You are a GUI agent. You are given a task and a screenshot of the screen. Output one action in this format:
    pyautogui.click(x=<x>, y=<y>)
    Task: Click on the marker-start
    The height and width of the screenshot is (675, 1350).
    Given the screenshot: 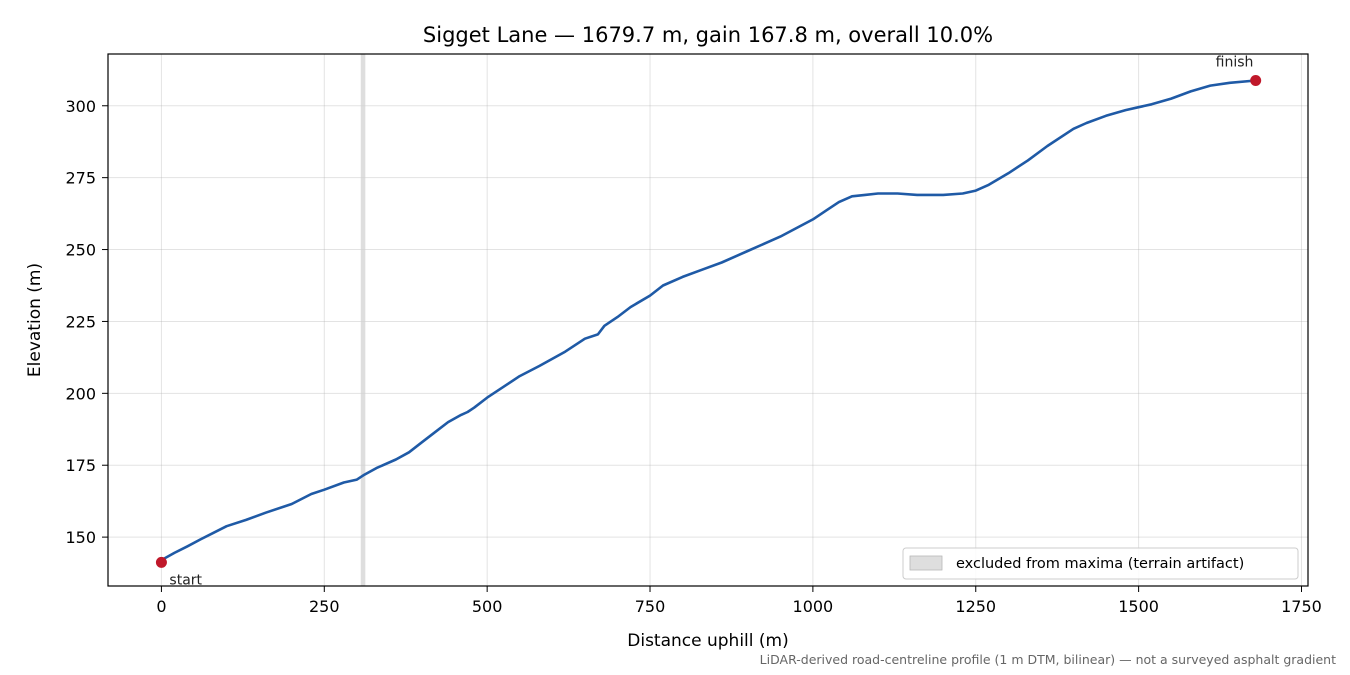 What is the action you would take?
    pyautogui.click(x=161, y=562)
    